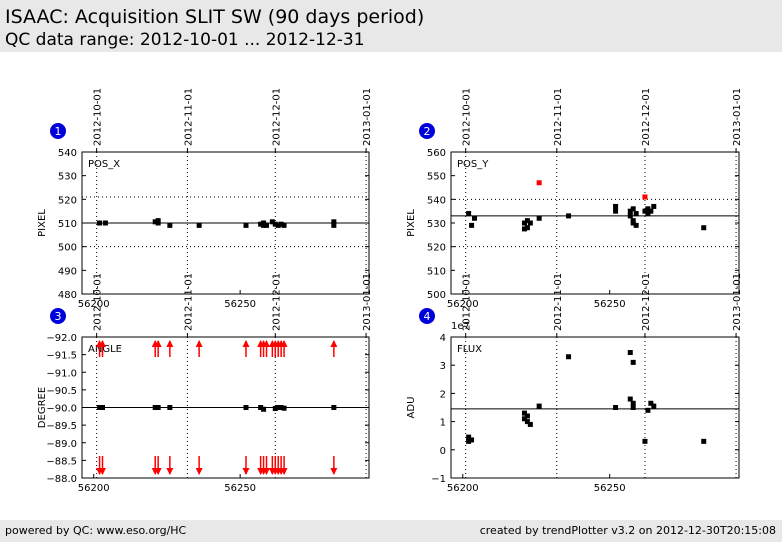  Describe the element at coordinates (737, 117) in the screenshot. I see `date-tick-label: 2013-01-01` at that location.